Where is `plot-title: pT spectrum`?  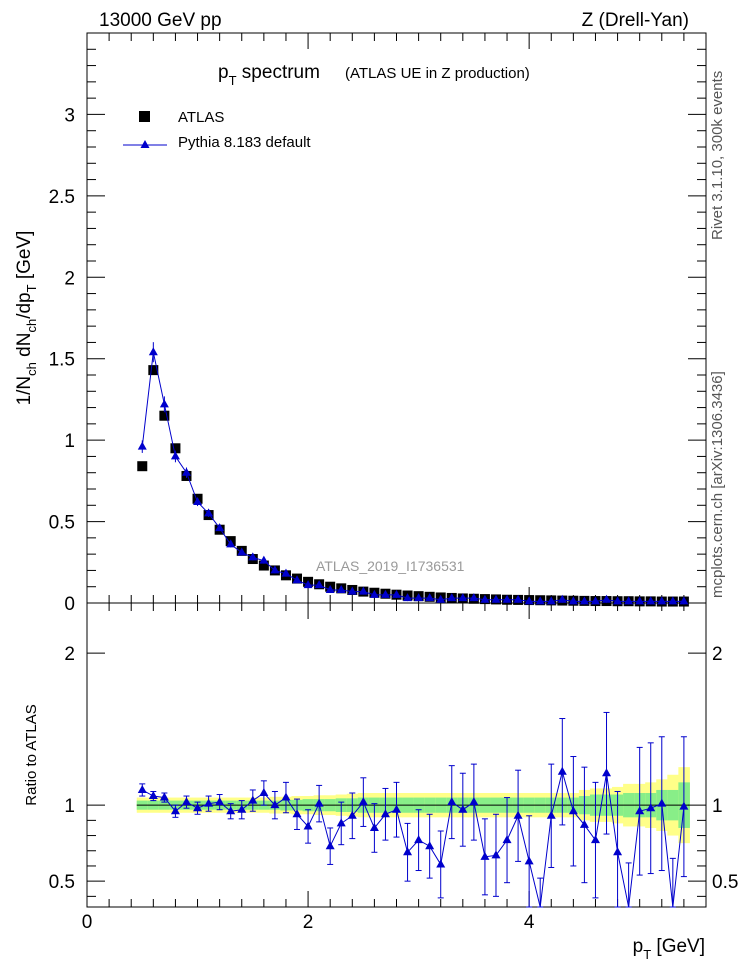
plot-title: pT spectrum is located at coordinates (269, 75).